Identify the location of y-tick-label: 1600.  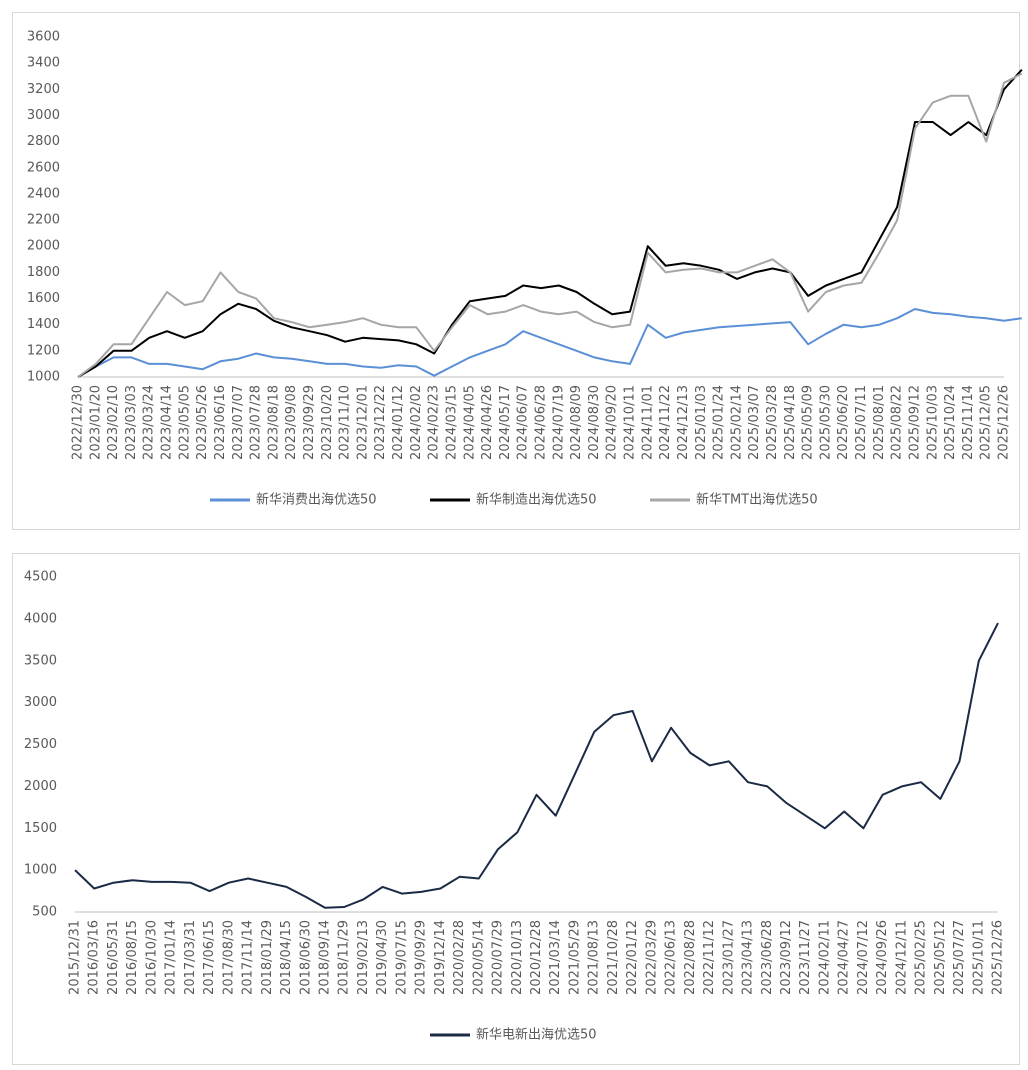
(43, 298).